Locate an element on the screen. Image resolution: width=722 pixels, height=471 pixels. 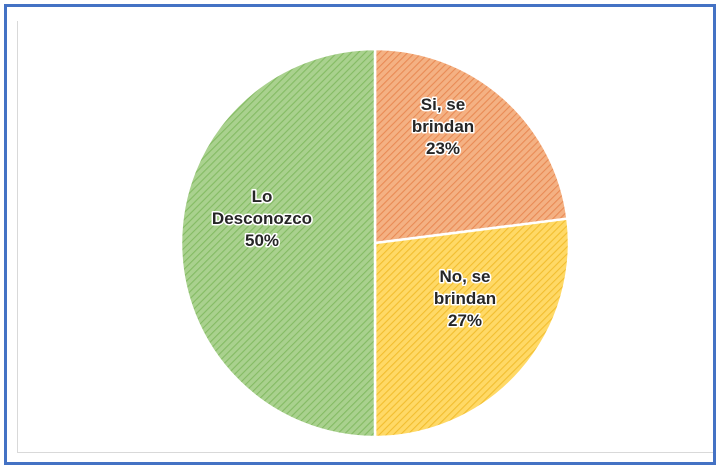
pie-slice-si-se-brindan is located at coordinates (471, 146).